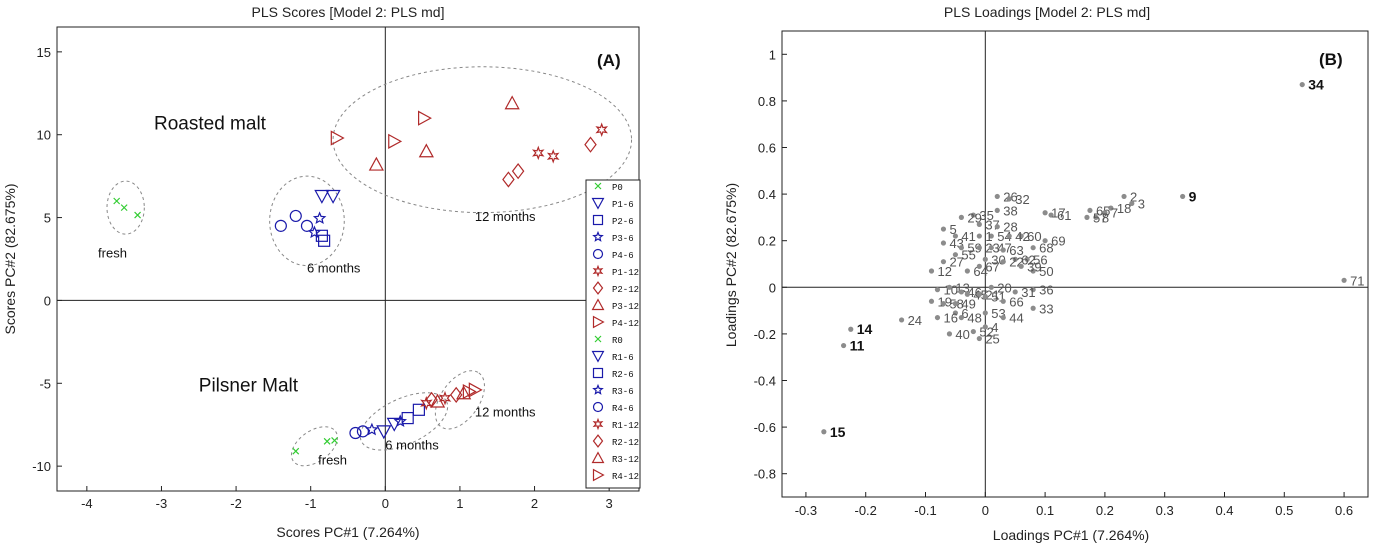 The height and width of the screenshot is (546, 1373). Describe the element at coordinates (1058, 241) in the screenshot. I see `loading-label-69: 69` at that location.